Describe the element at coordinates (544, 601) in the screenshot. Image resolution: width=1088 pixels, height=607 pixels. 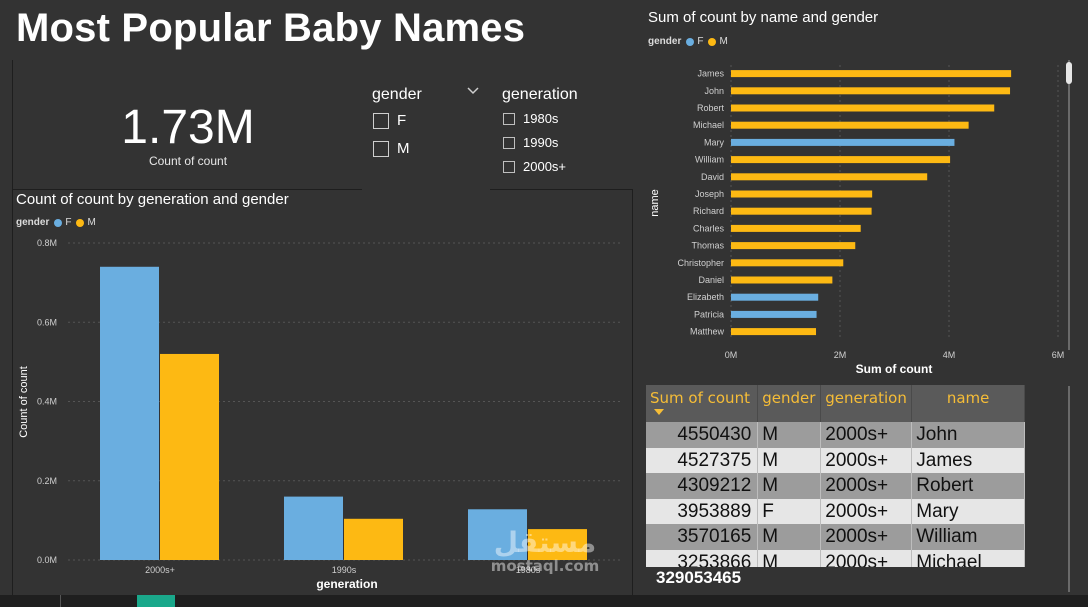
I see `taskbar` at that location.